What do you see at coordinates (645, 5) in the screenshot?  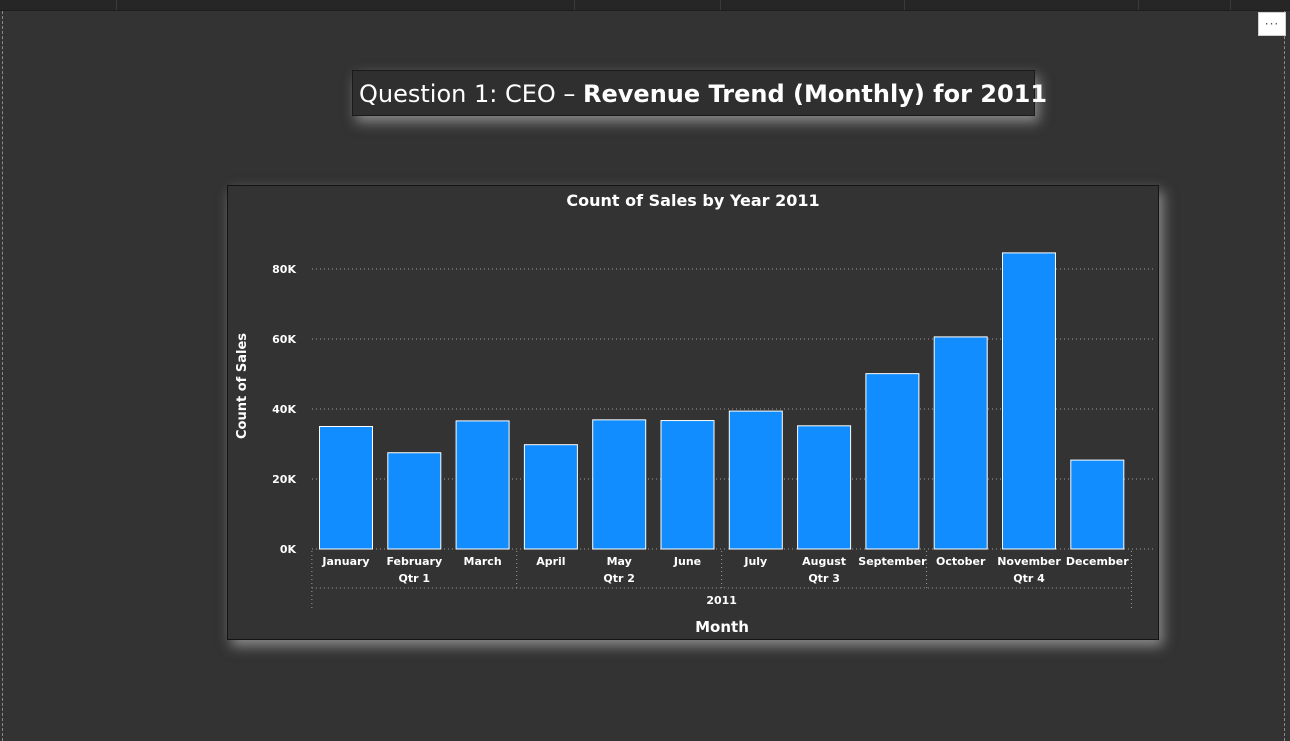 I see `top-toolbar` at bounding box center [645, 5].